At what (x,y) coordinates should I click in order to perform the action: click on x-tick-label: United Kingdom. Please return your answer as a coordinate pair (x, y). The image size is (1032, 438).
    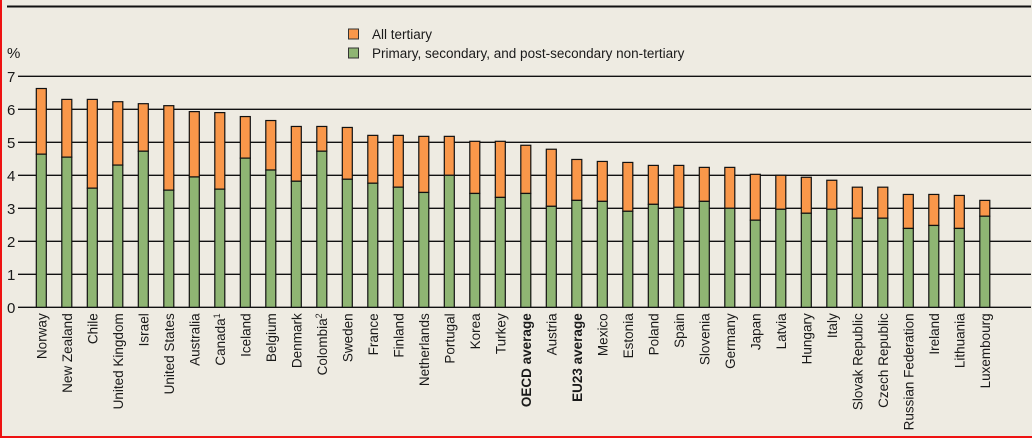
    Looking at the image, I should click on (118, 361).